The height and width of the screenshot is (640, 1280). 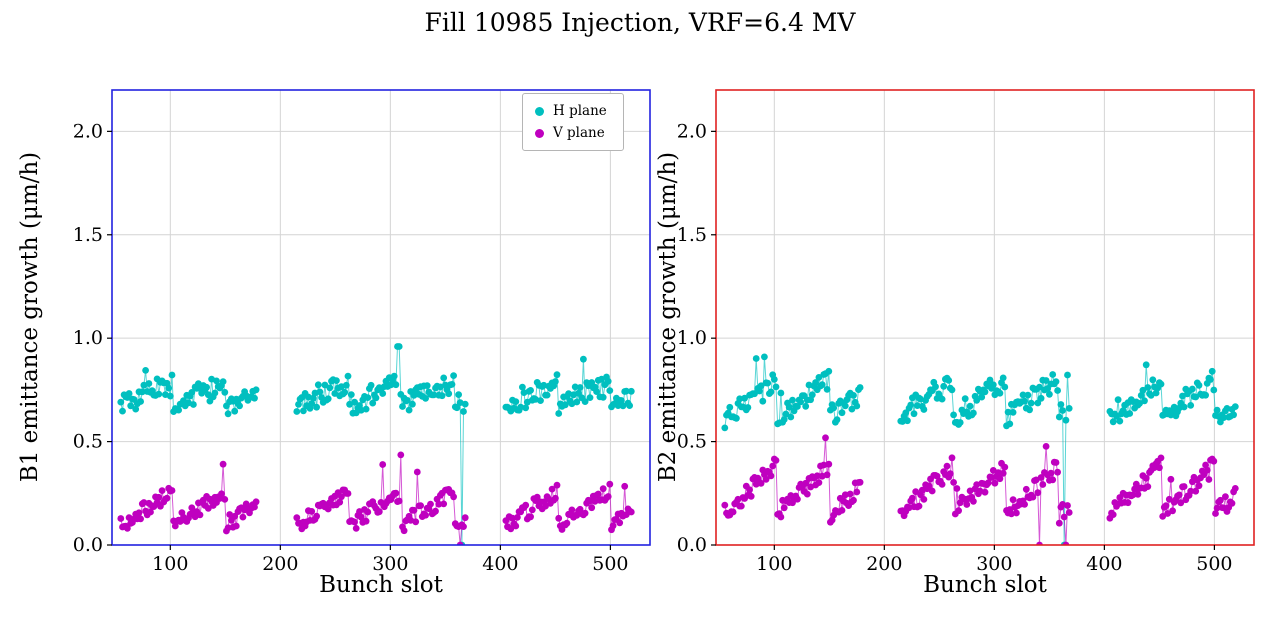 I want to click on figure-title: Fill 10985 Injection, VRF=6.4 MV, so click(x=640, y=22).